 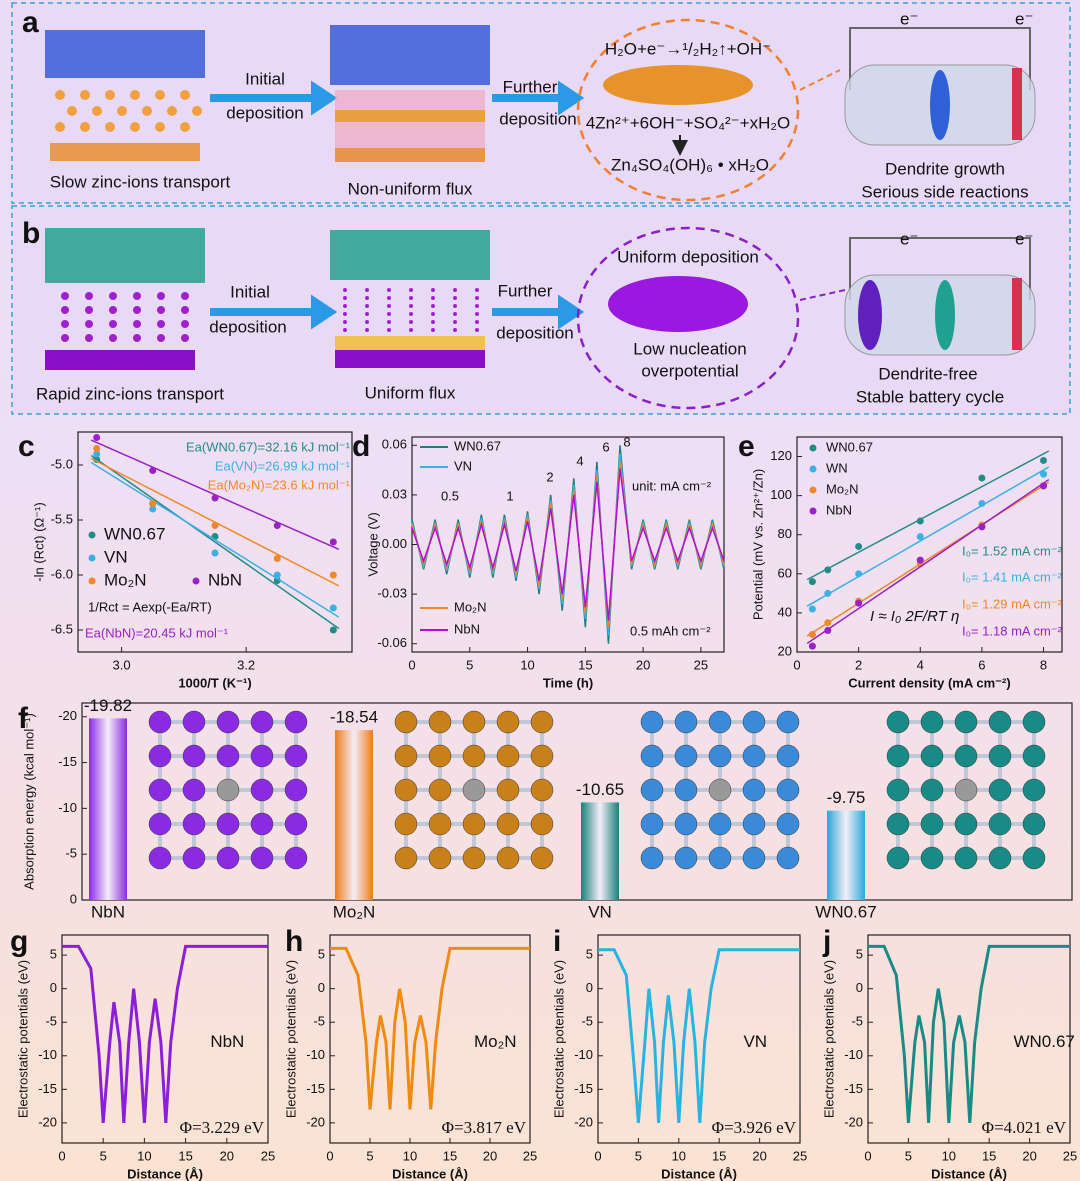 What do you see at coordinates (354, 911) in the screenshot?
I see `x-tick-label: Mo₂N` at bounding box center [354, 911].